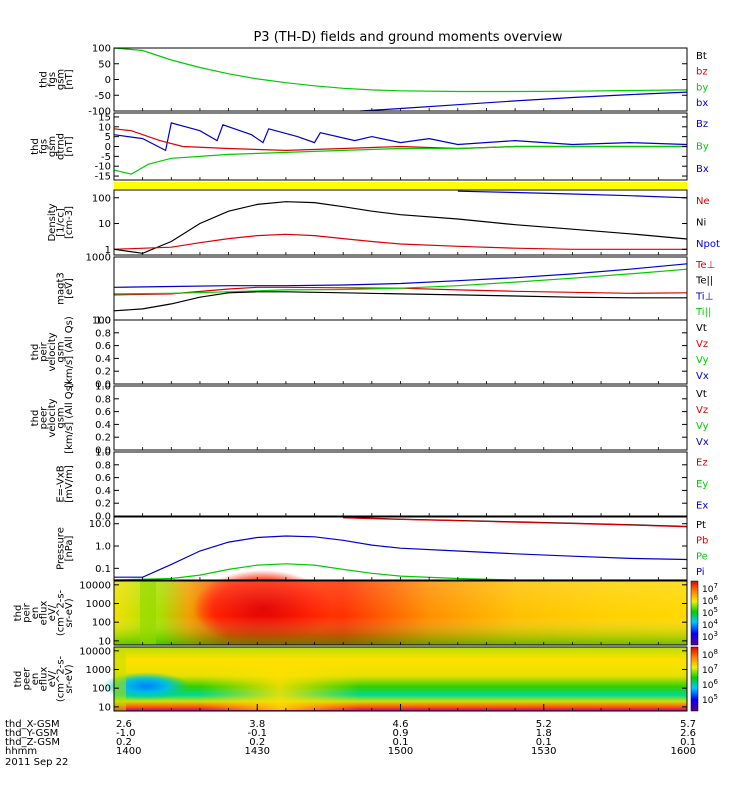 This screenshot has width=750, height=804. Describe the element at coordinates (702, 344) in the screenshot. I see `legend-entry: Vz` at that location.